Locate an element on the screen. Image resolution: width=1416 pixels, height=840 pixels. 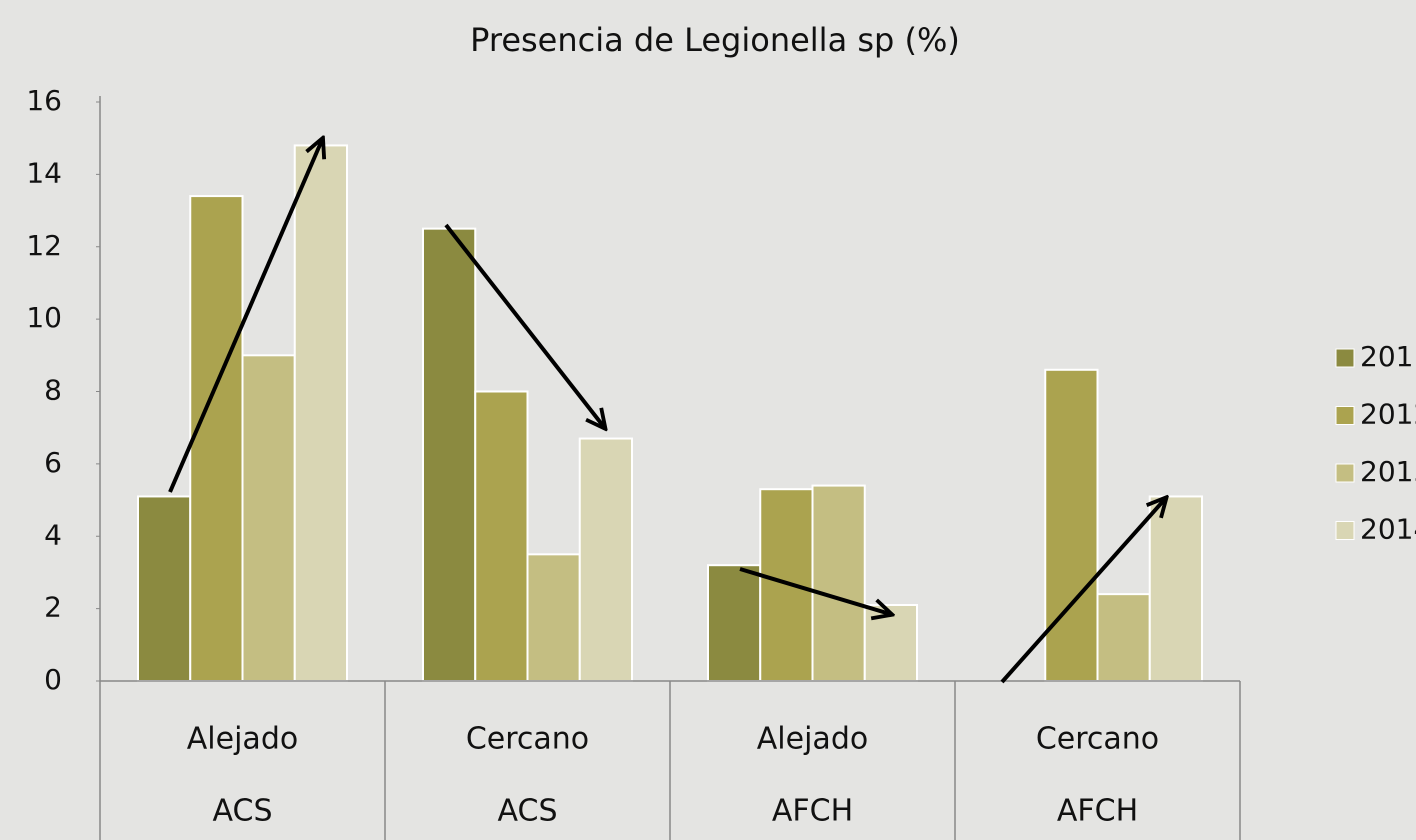
legend-label: 2013 is located at coordinates (1388, 471).